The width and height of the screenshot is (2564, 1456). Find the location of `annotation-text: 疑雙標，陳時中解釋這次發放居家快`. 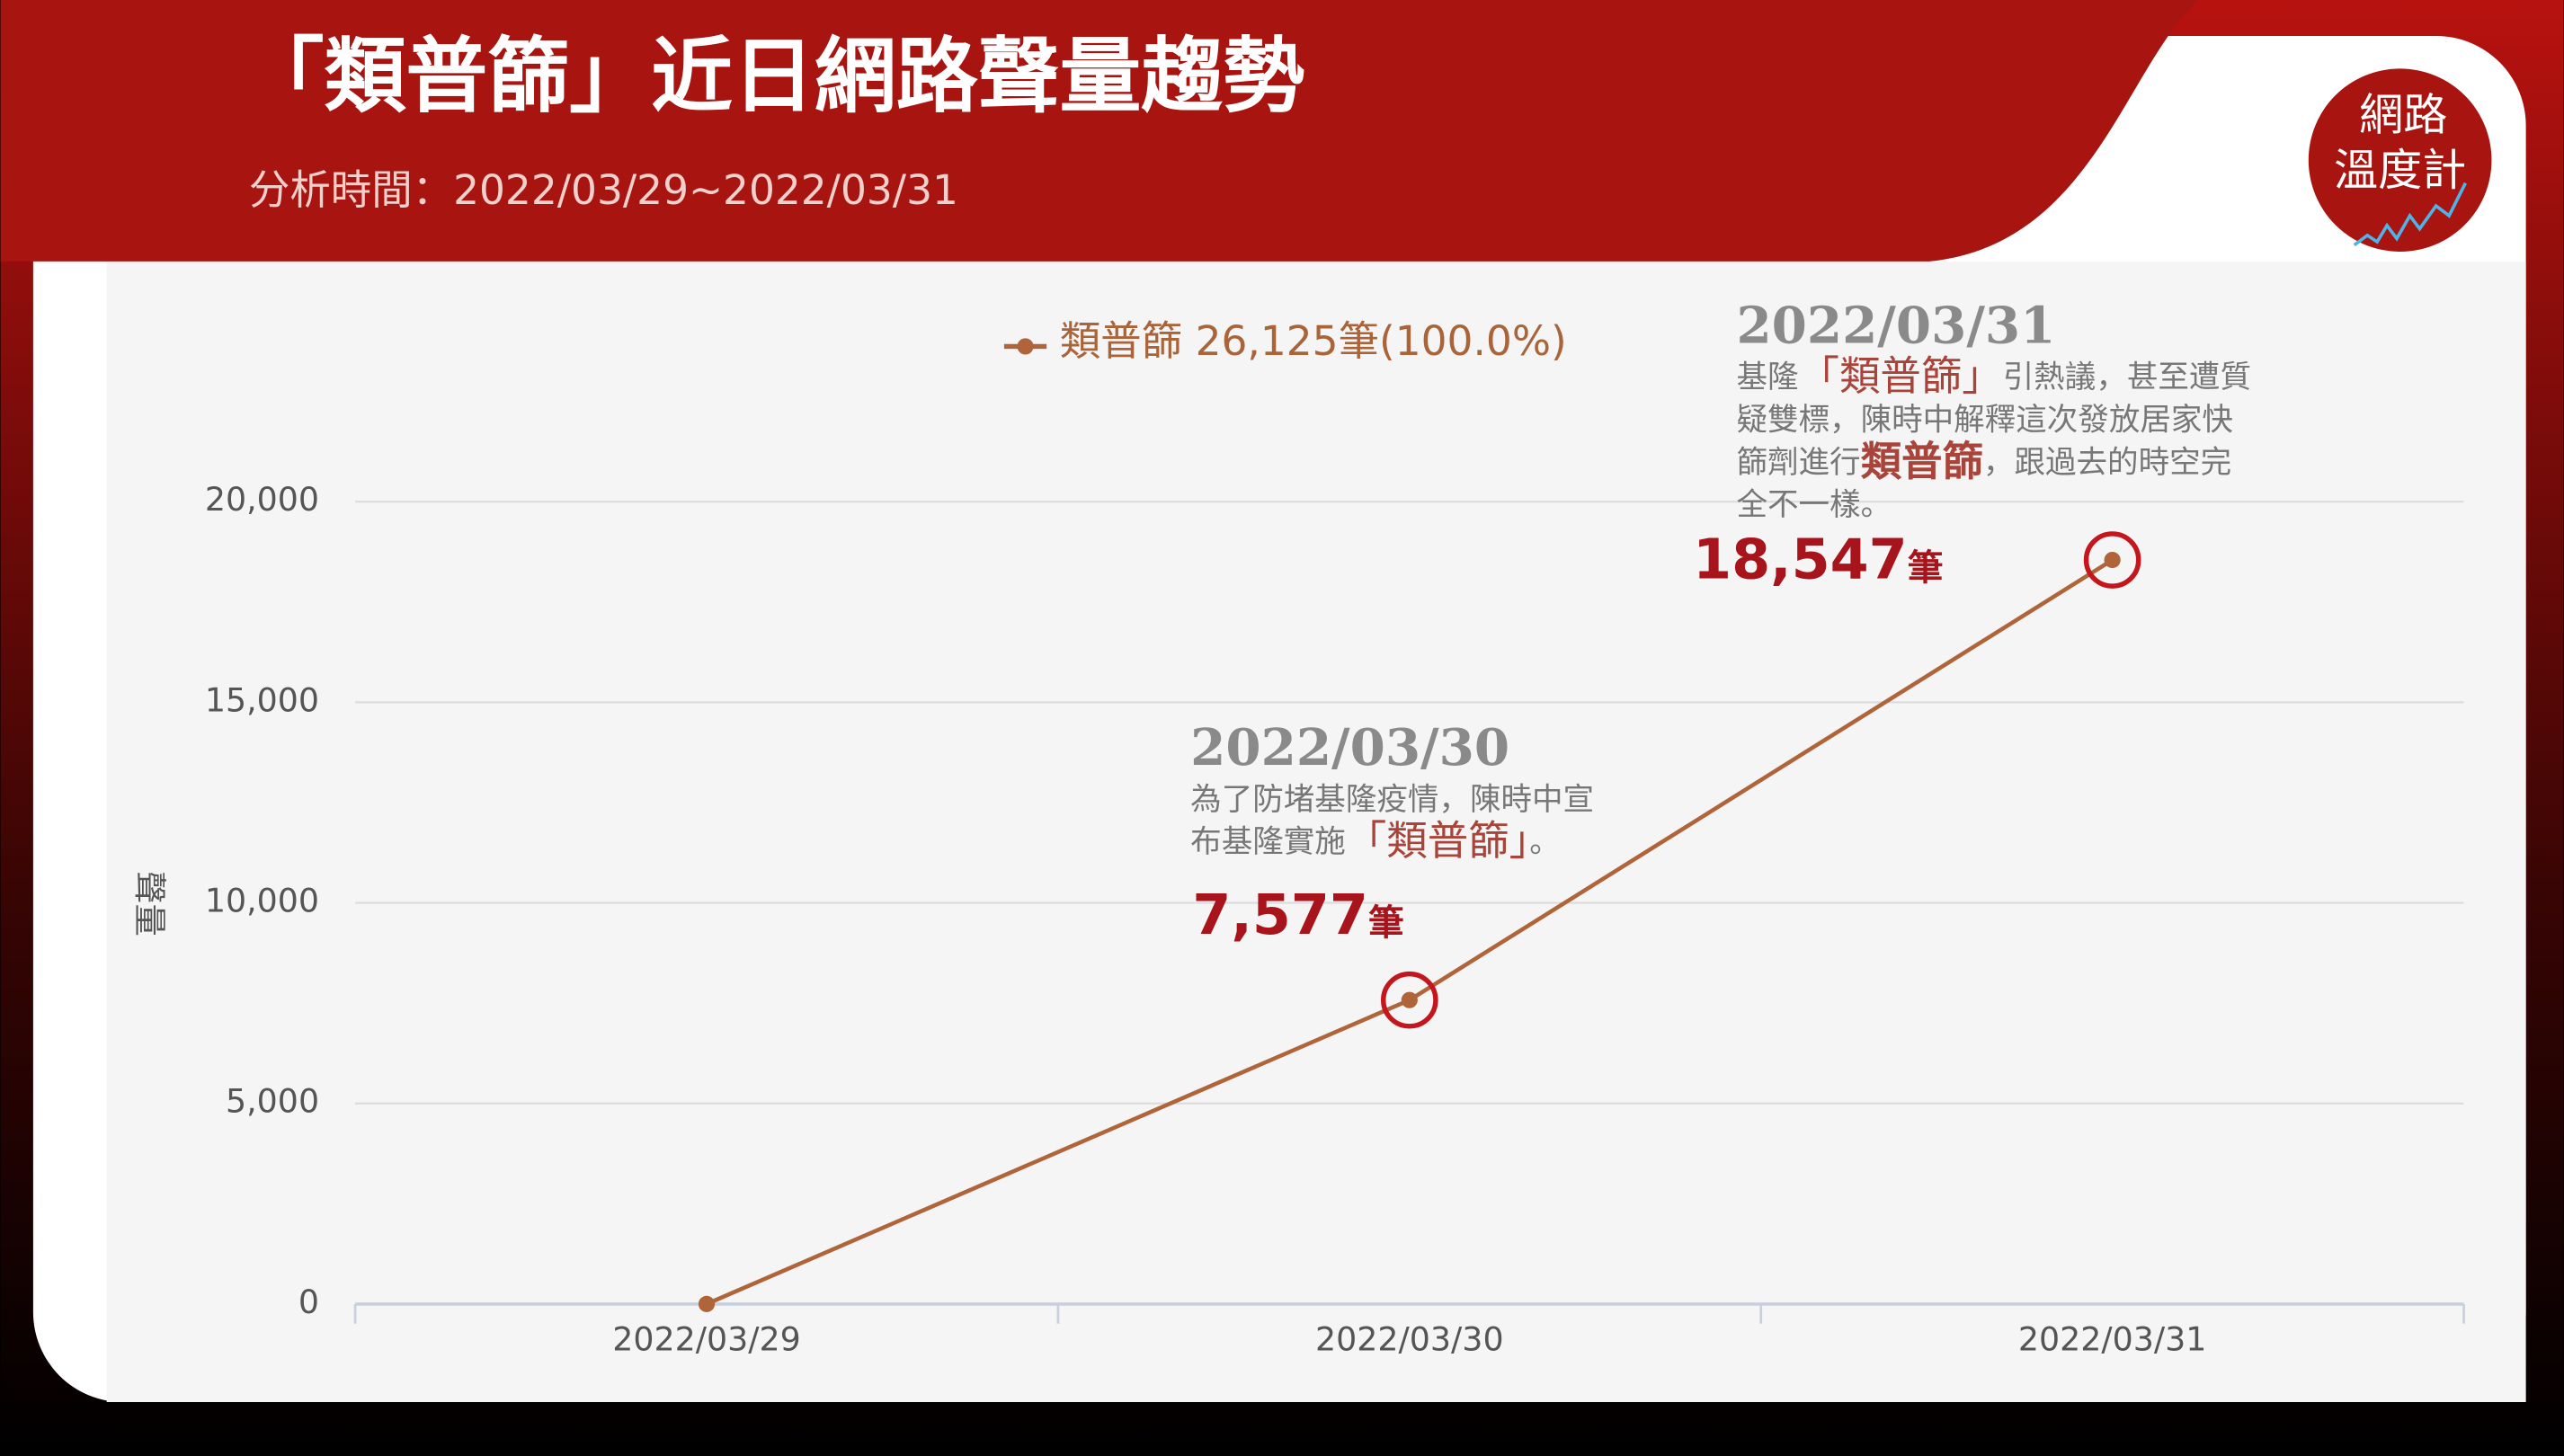

annotation-text: 疑雙標，陳時中解釋這次發放居家快 is located at coordinates (1984, 420).